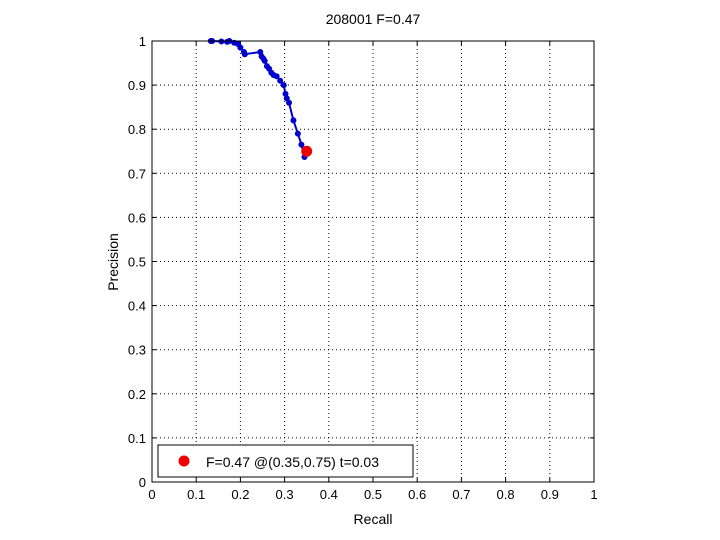 The image size is (720, 540). Describe the element at coordinates (461, 494) in the screenshot. I see `x-tick-label: 0.7` at that location.